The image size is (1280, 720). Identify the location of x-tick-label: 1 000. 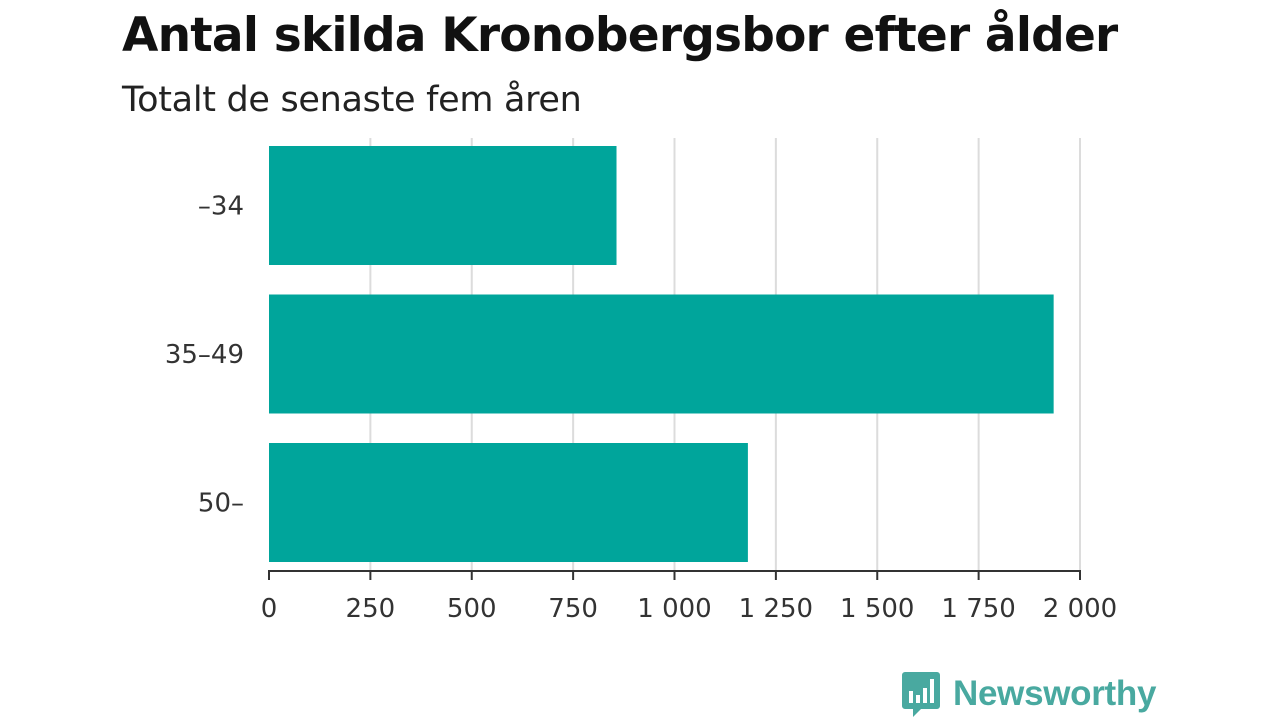
(674, 609).